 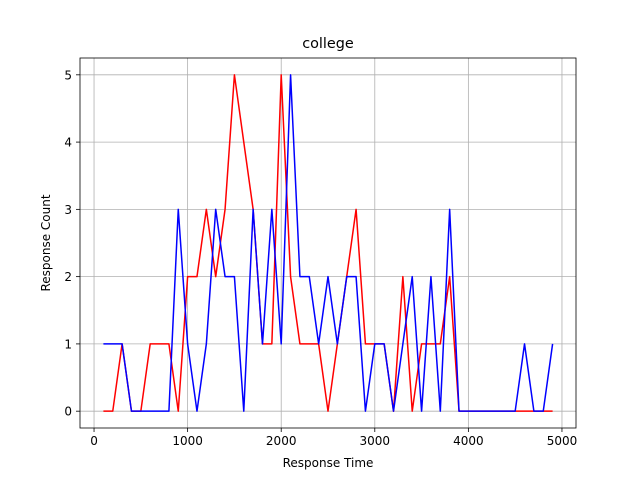 What do you see at coordinates (68, 143) in the screenshot?
I see `y-tick-label: 4` at bounding box center [68, 143].